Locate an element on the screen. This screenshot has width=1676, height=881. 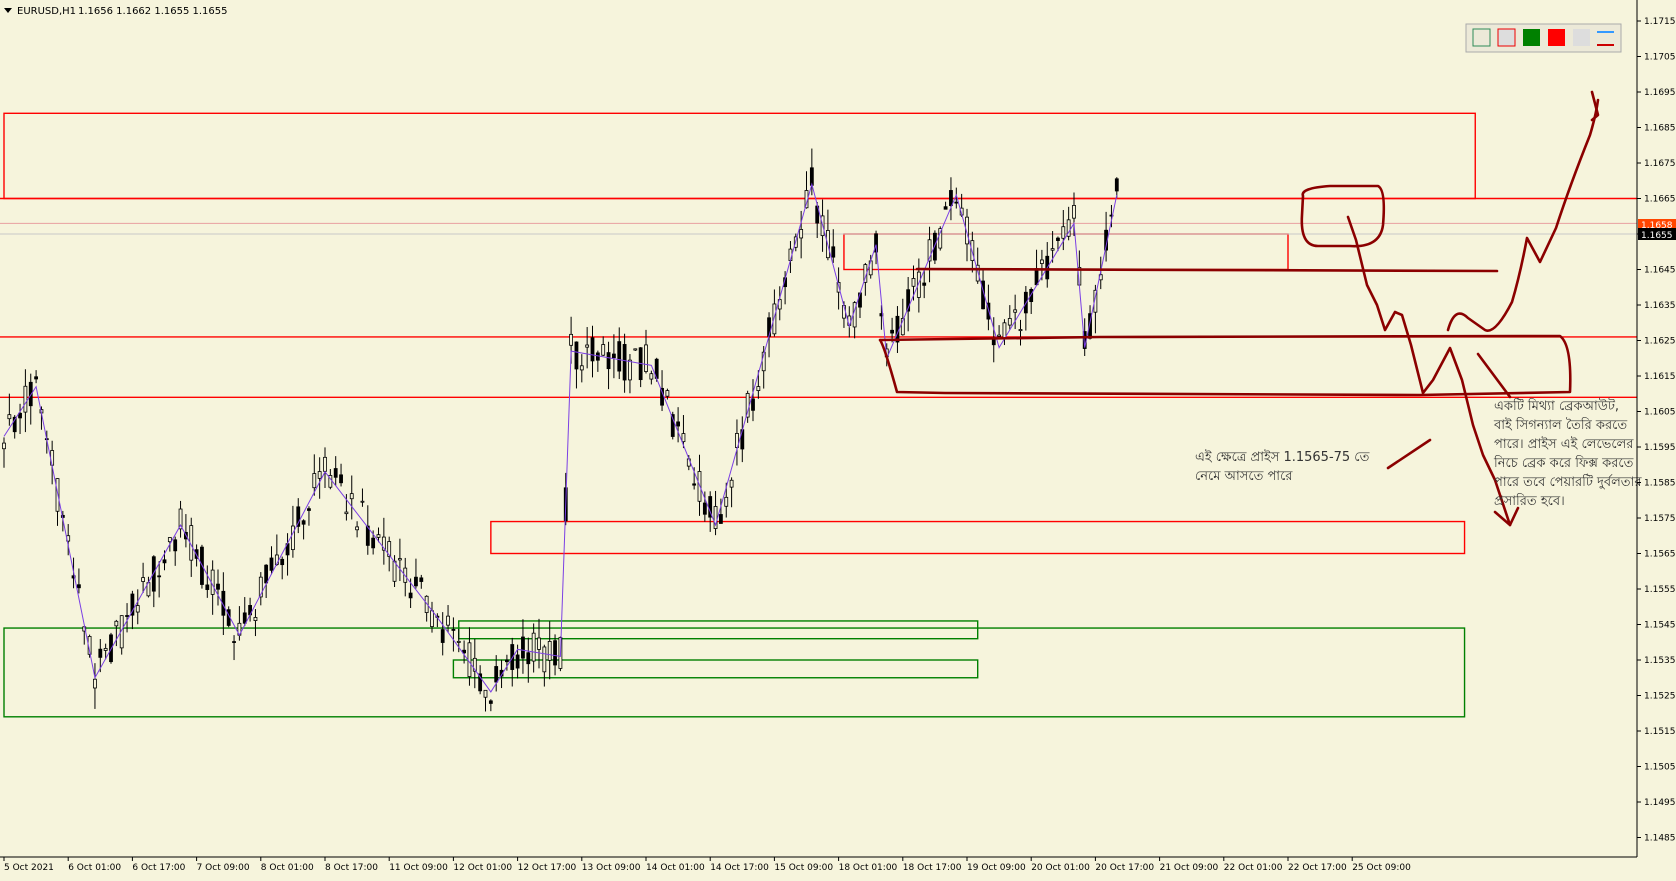
annotation-right-line-5: পারে তবে পেয়ারটি দুর্বলতার is located at coordinates (1568, 482).